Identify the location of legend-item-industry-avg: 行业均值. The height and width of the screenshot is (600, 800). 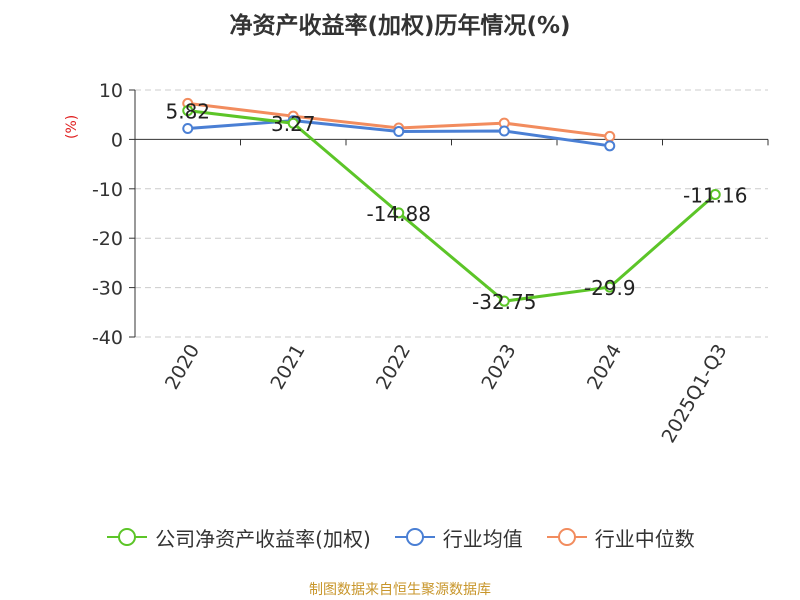
(458, 537).